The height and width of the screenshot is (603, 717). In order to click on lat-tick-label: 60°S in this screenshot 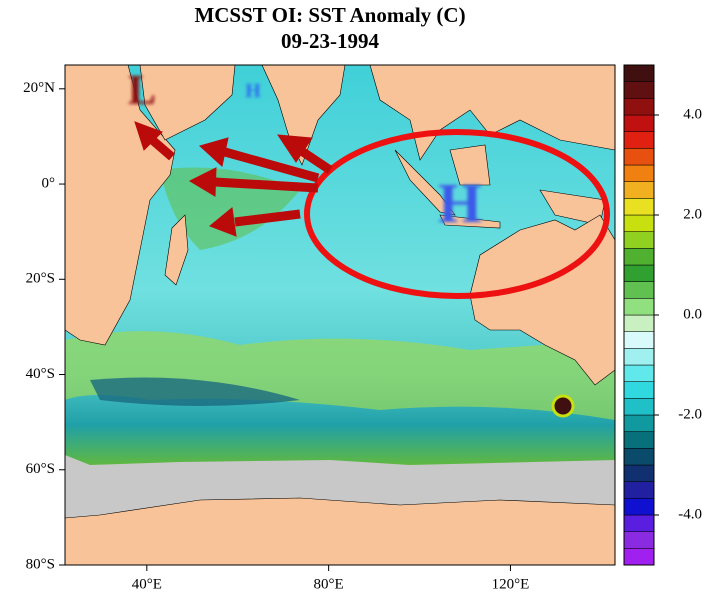, I will do `click(40, 469)`.